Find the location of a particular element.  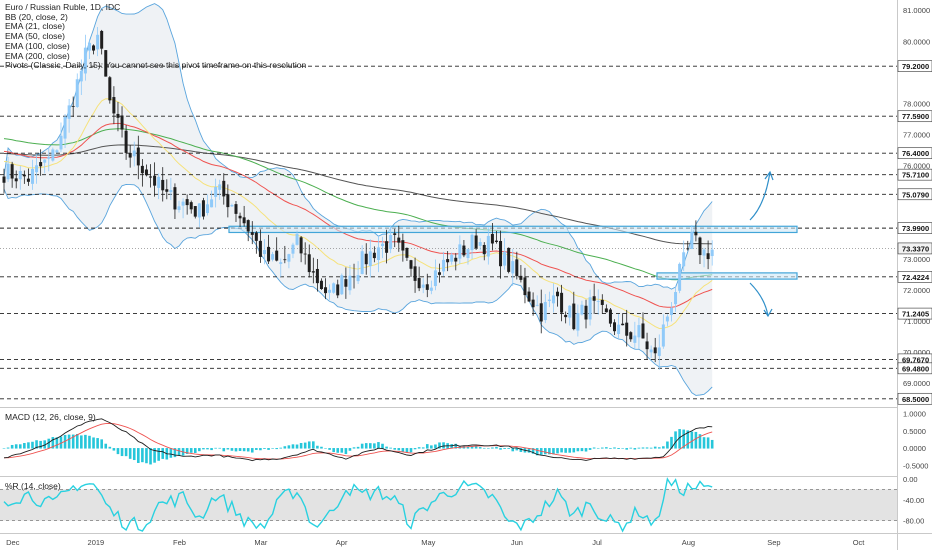

macd-line is located at coordinates (358, 440).